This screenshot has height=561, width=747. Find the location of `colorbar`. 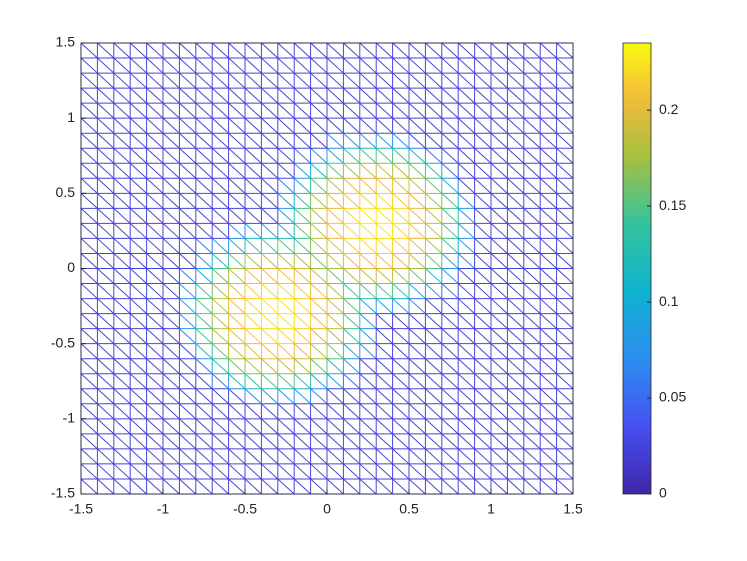

colorbar is located at coordinates (637, 268).